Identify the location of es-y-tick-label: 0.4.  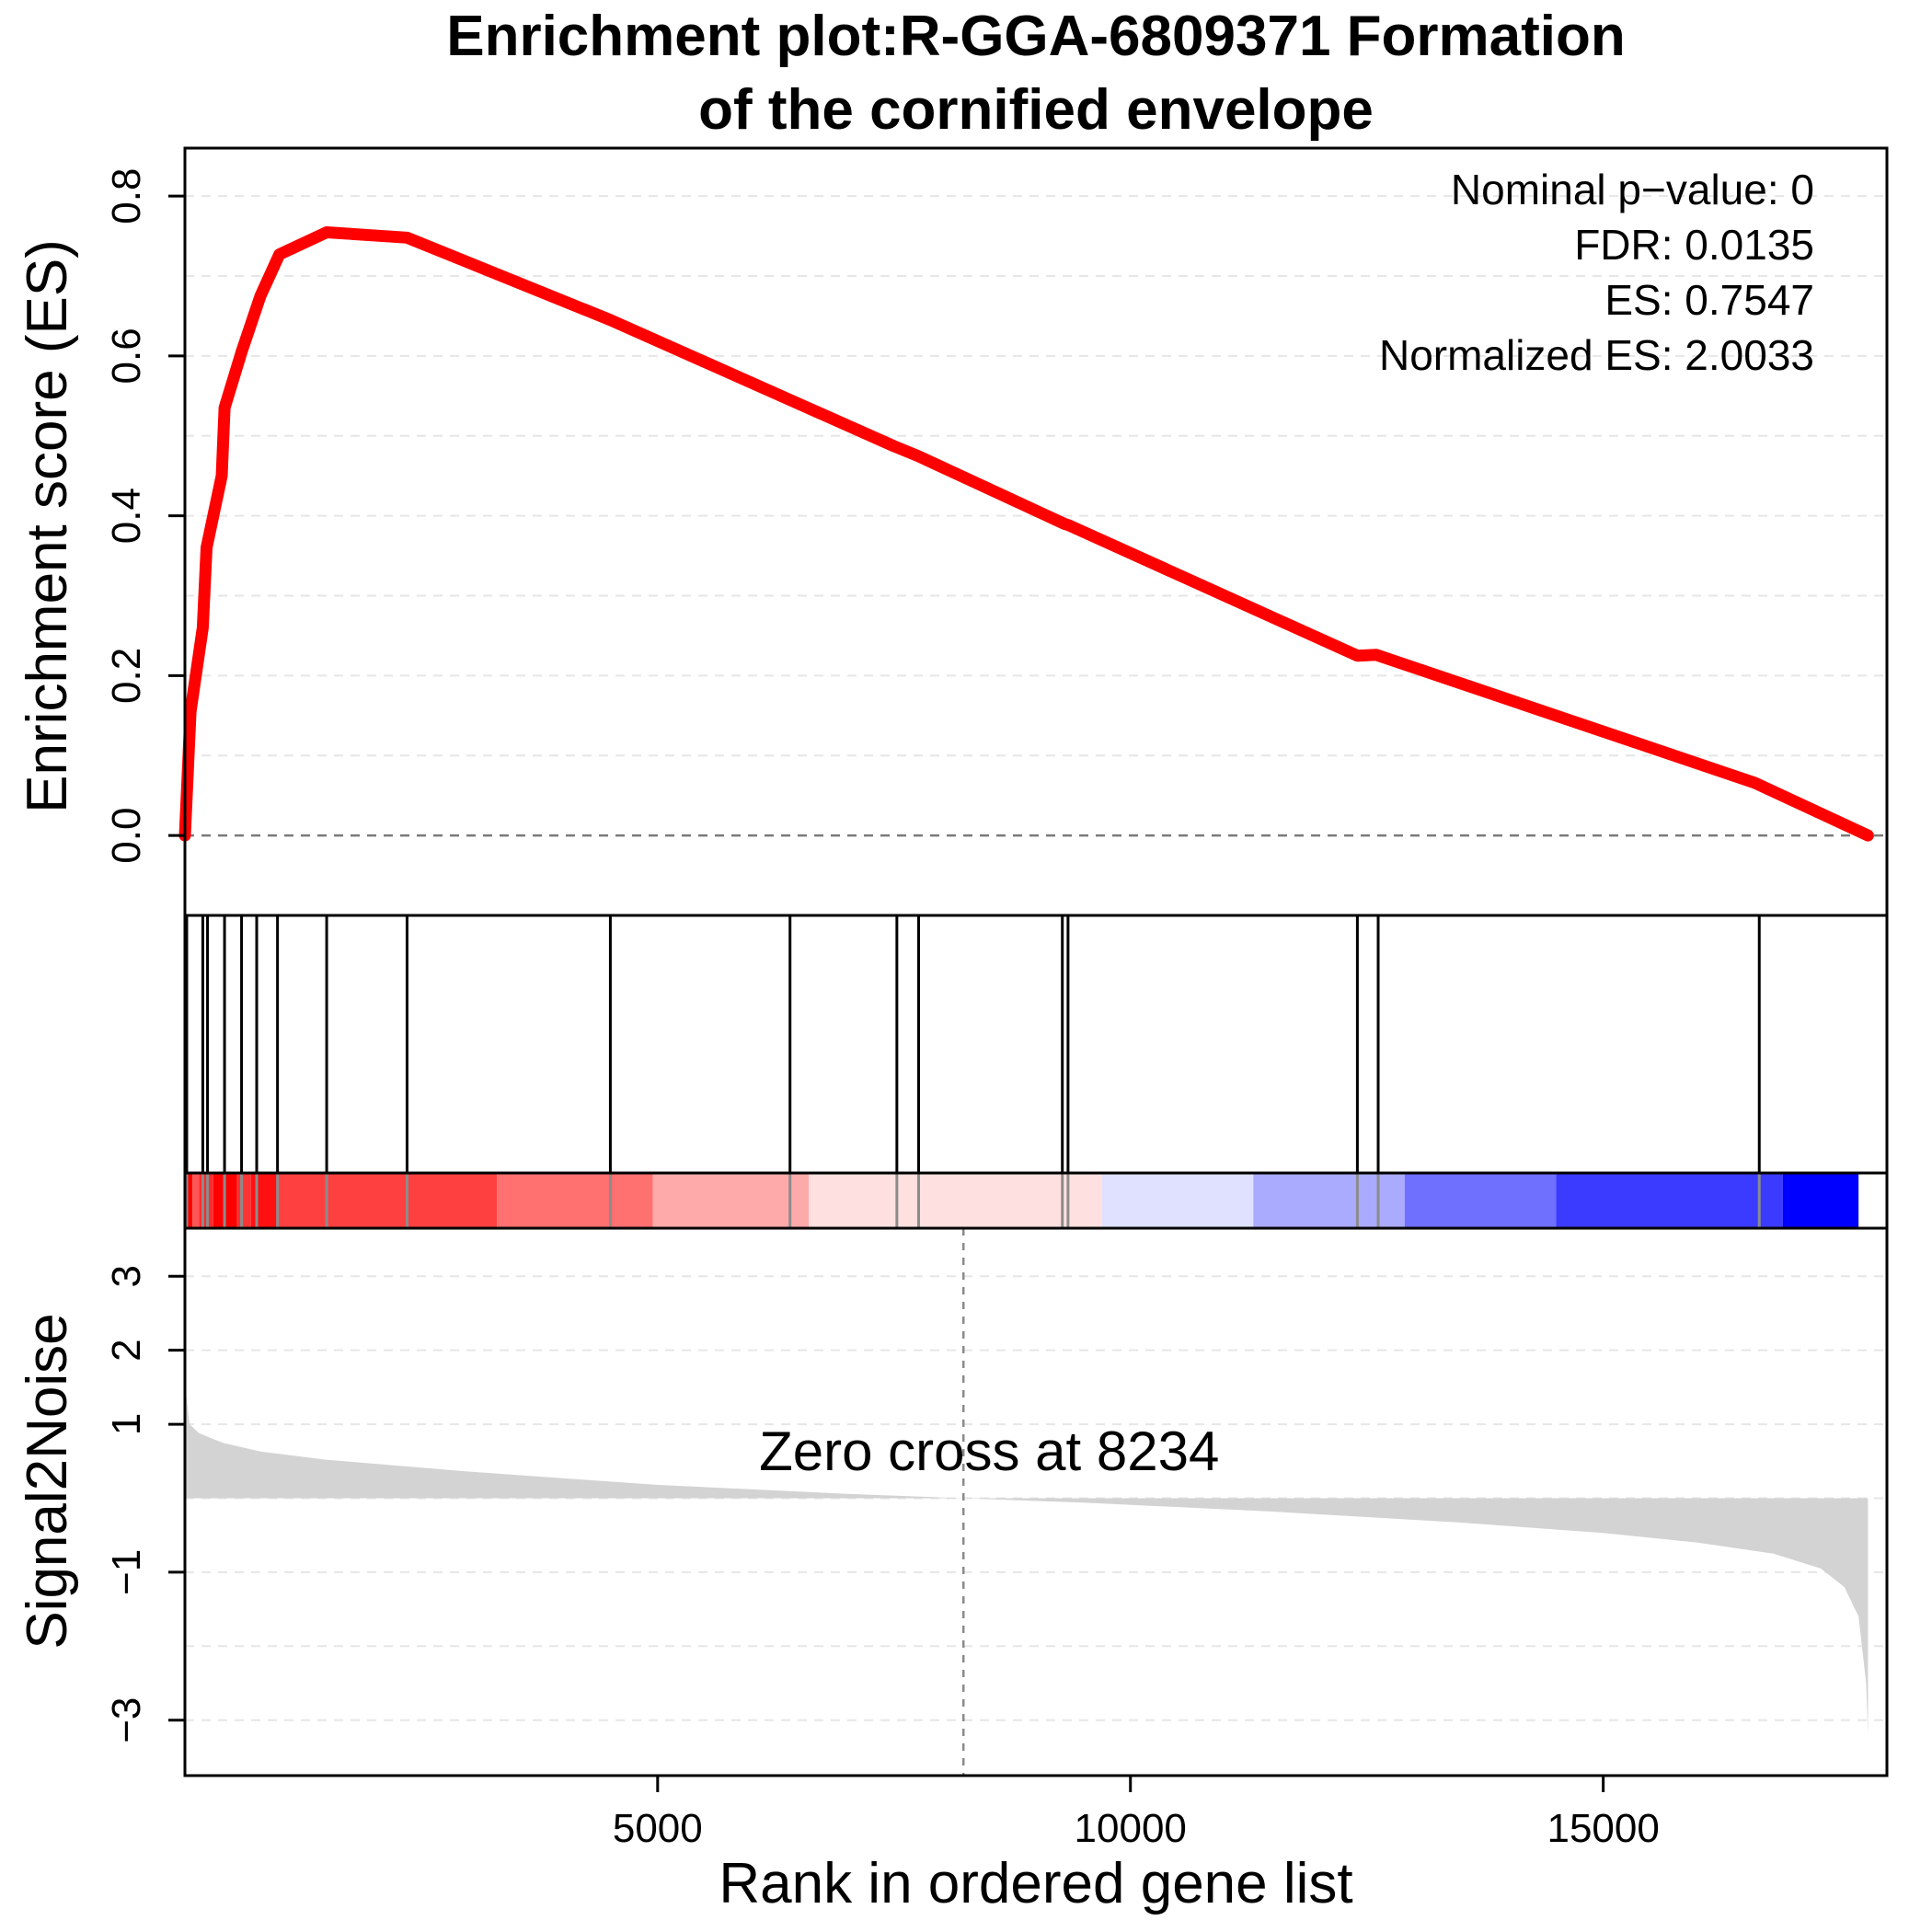
(126, 516).